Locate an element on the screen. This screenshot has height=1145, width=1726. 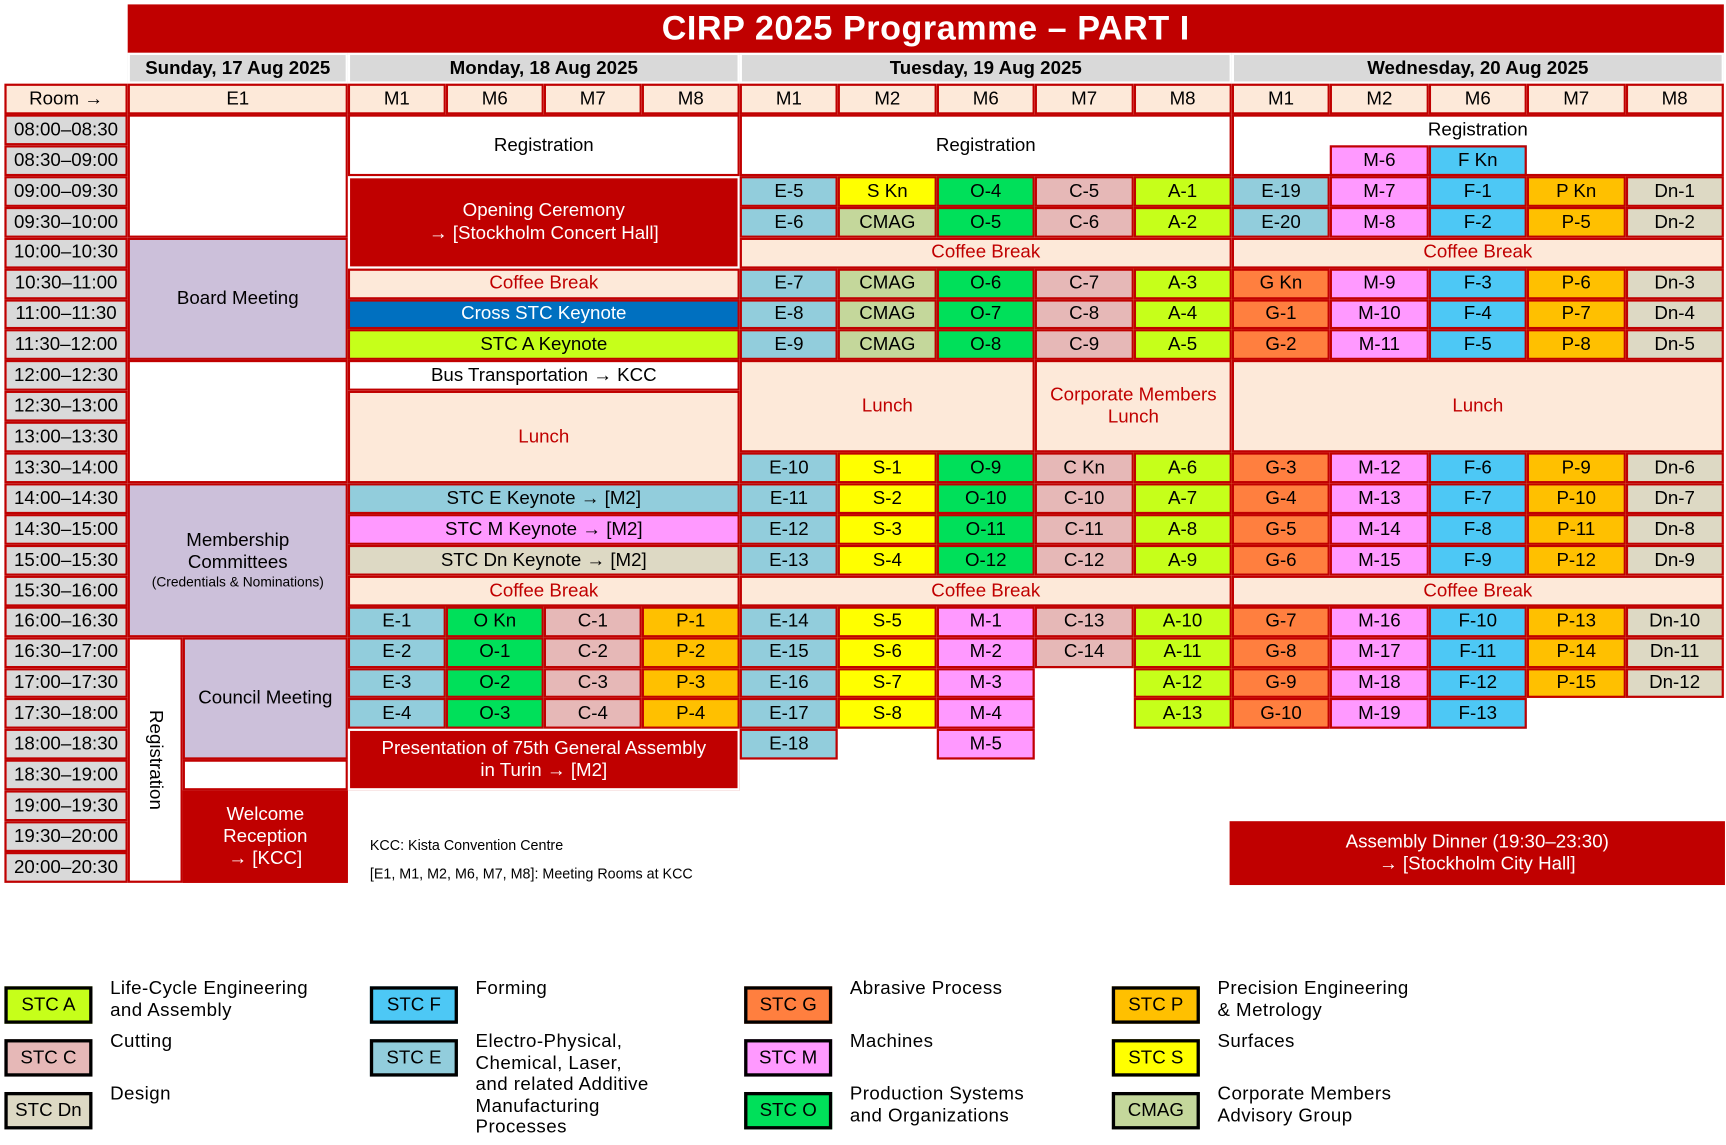
legend-swatch: STC M is located at coordinates (788, 1058).